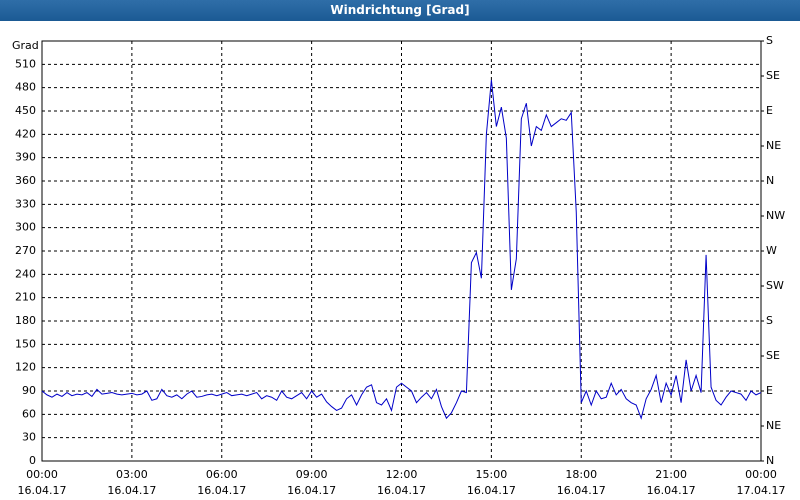 The width and height of the screenshot is (800, 500). Describe the element at coordinates (400, 10) in the screenshot. I see `window-title: Windrichtung [Grad]` at that location.